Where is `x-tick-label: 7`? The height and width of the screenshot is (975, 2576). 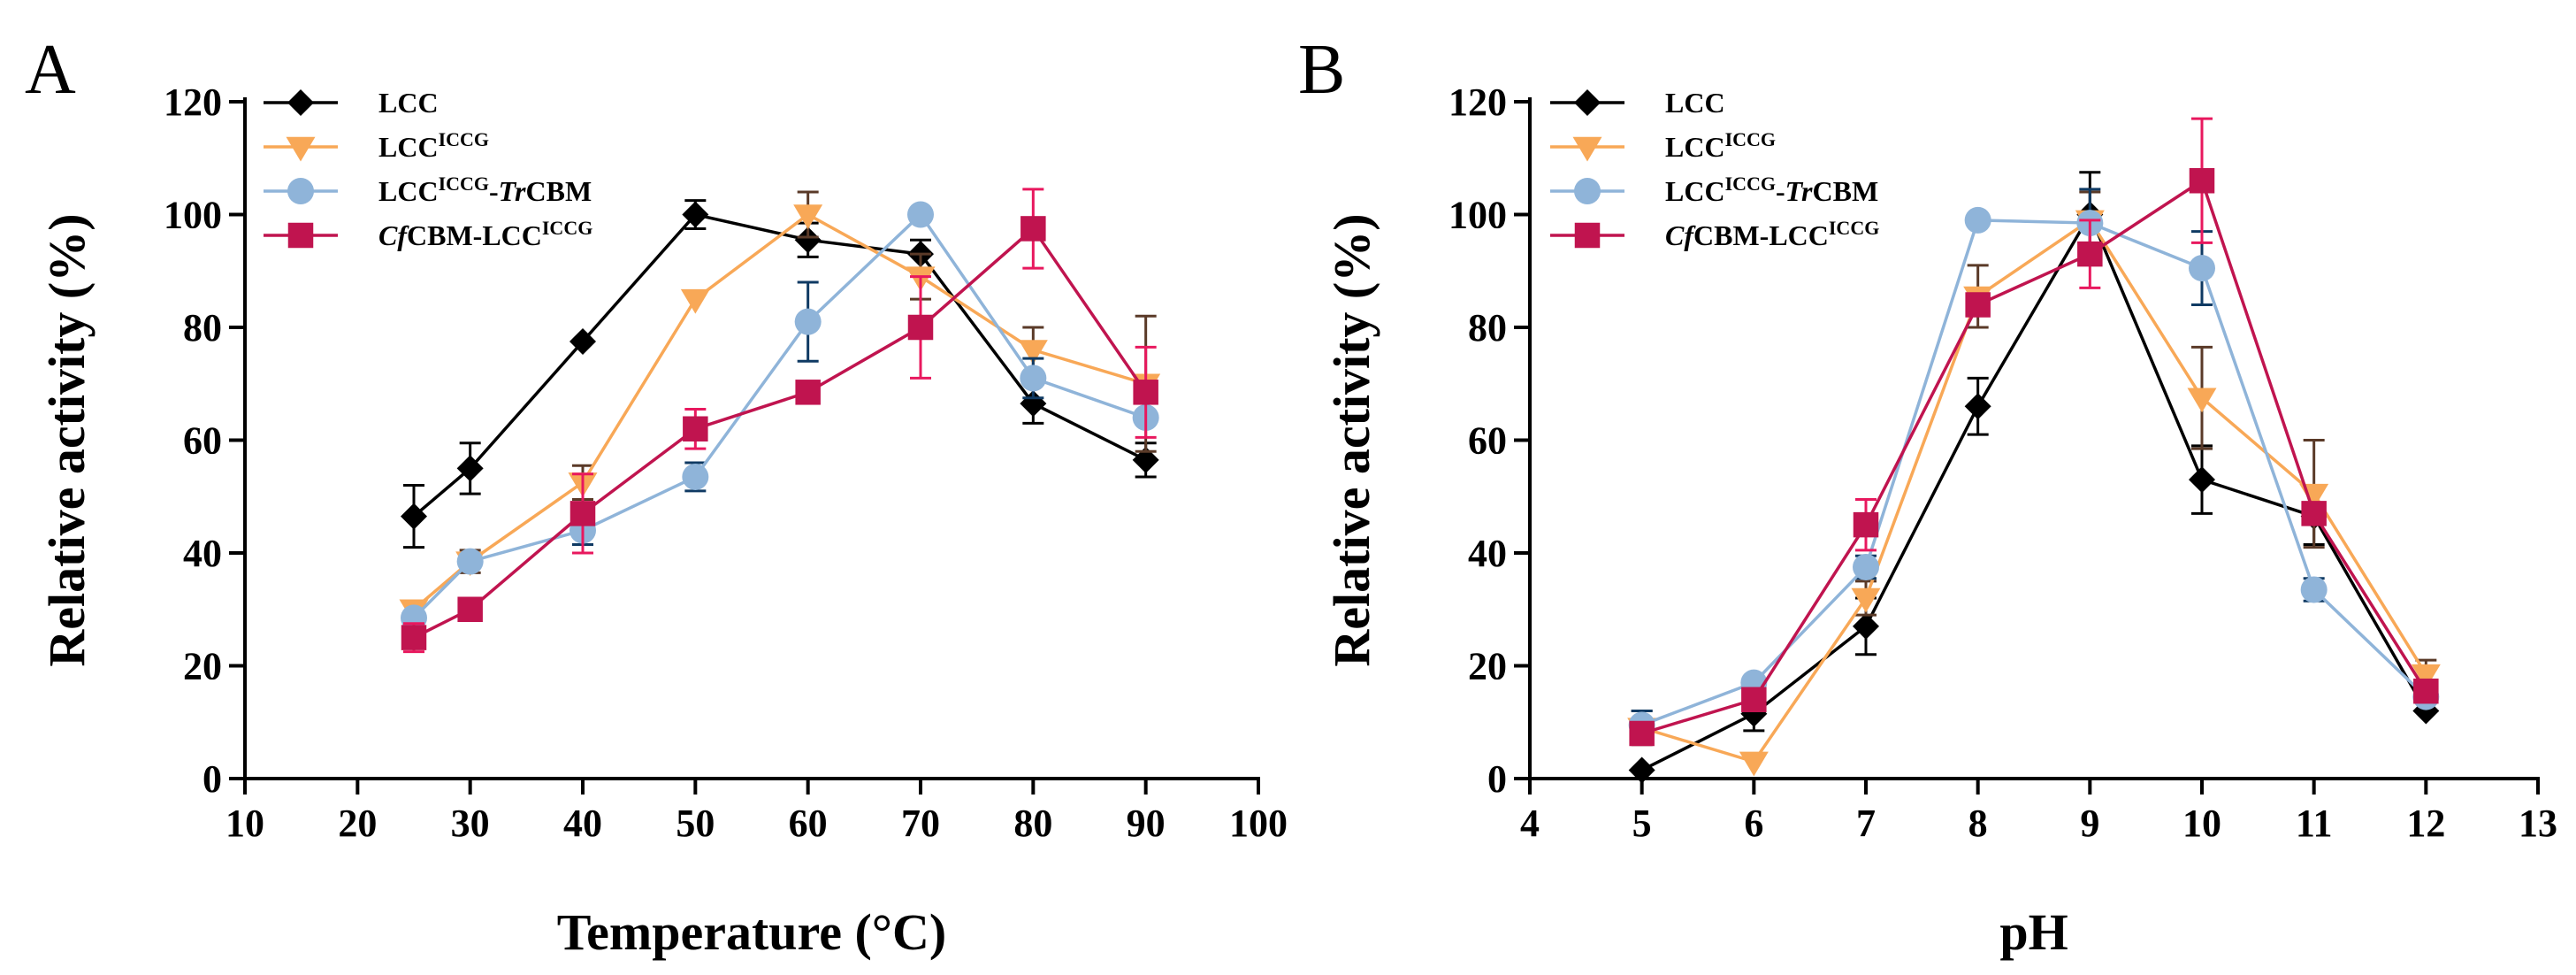
x-tick-label: 7 is located at coordinates (1866, 823).